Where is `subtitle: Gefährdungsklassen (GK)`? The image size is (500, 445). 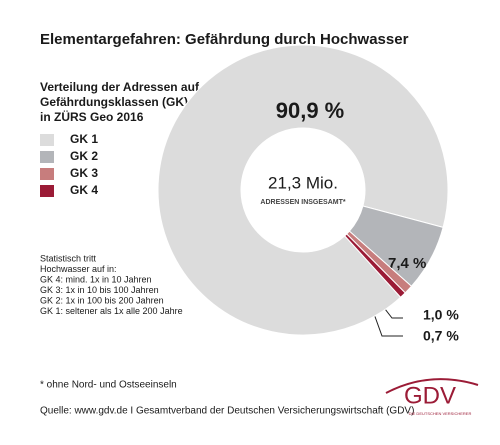 subtitle: Gefährdungsklassen (GK) is located at coordinates (114, 102).